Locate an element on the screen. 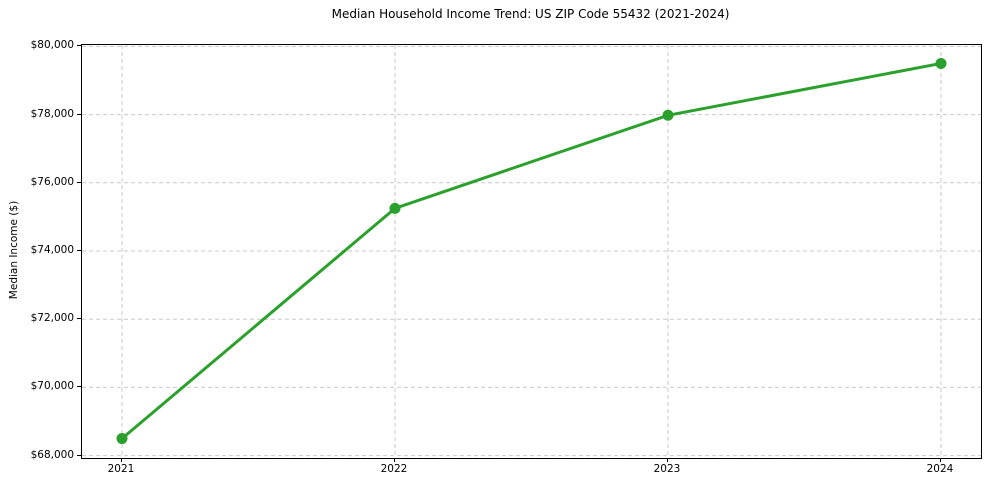 This screenshot has height=490, width=989. x-tick-label: 2023 is located at coordinates (667, 469).